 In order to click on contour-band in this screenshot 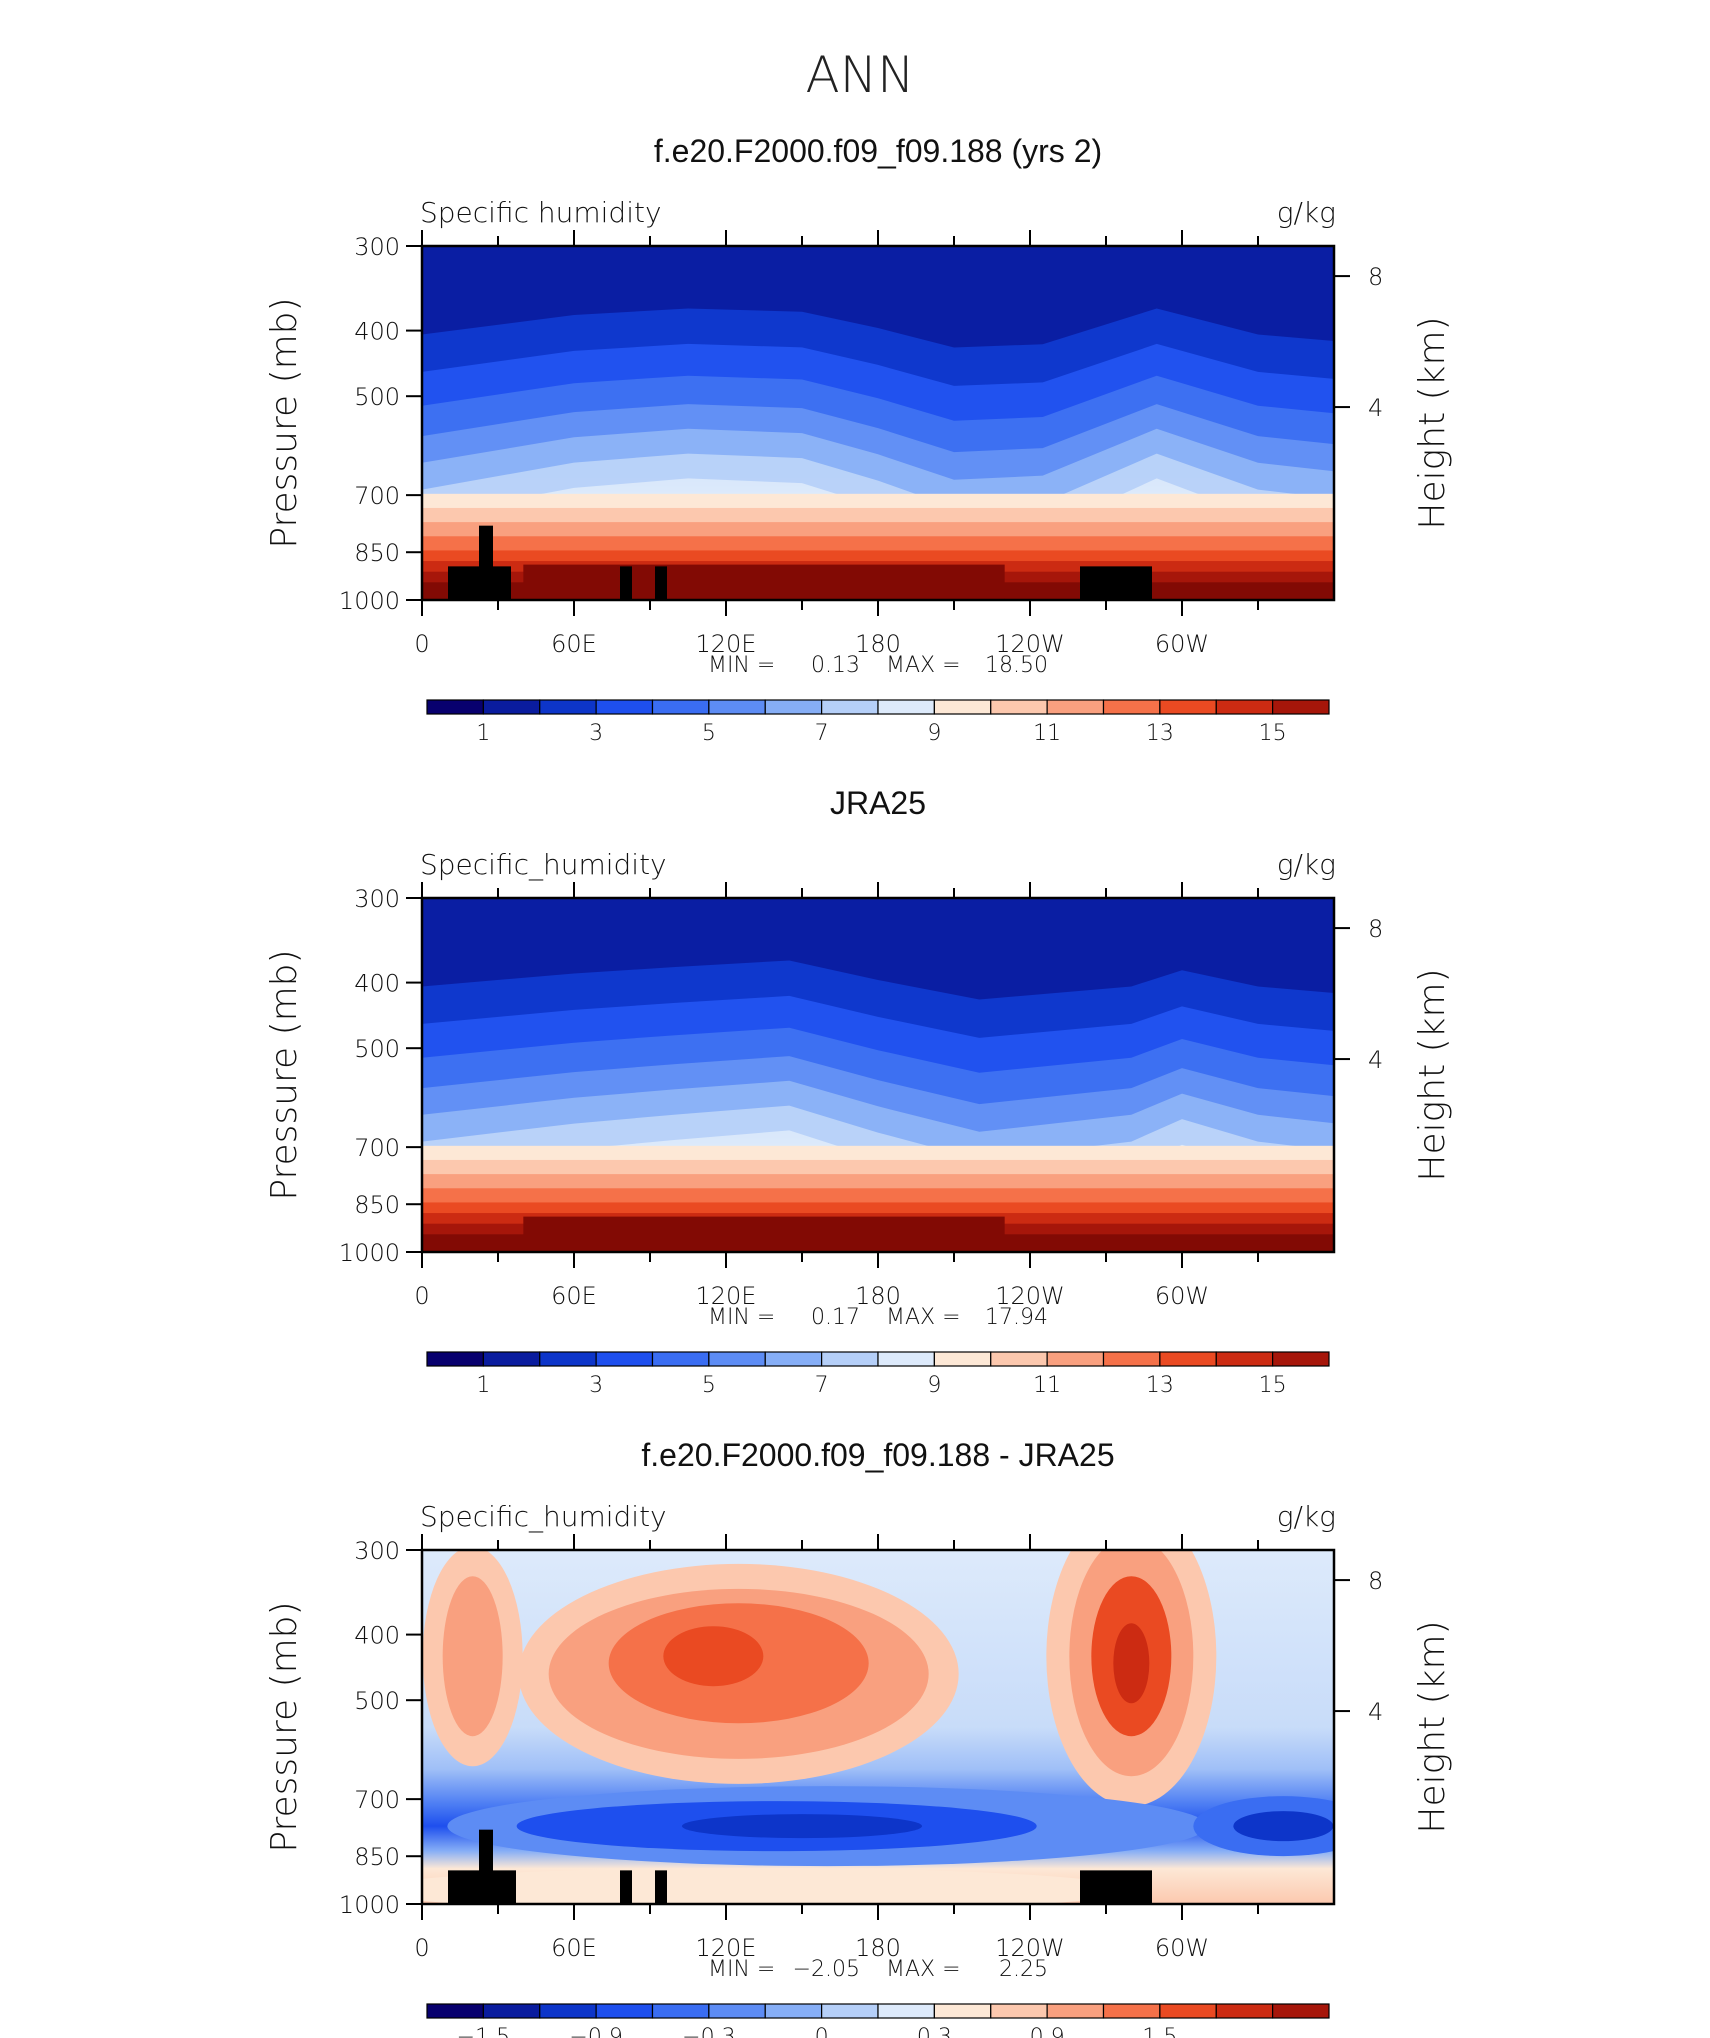, I will do `click(764, 1234)`.